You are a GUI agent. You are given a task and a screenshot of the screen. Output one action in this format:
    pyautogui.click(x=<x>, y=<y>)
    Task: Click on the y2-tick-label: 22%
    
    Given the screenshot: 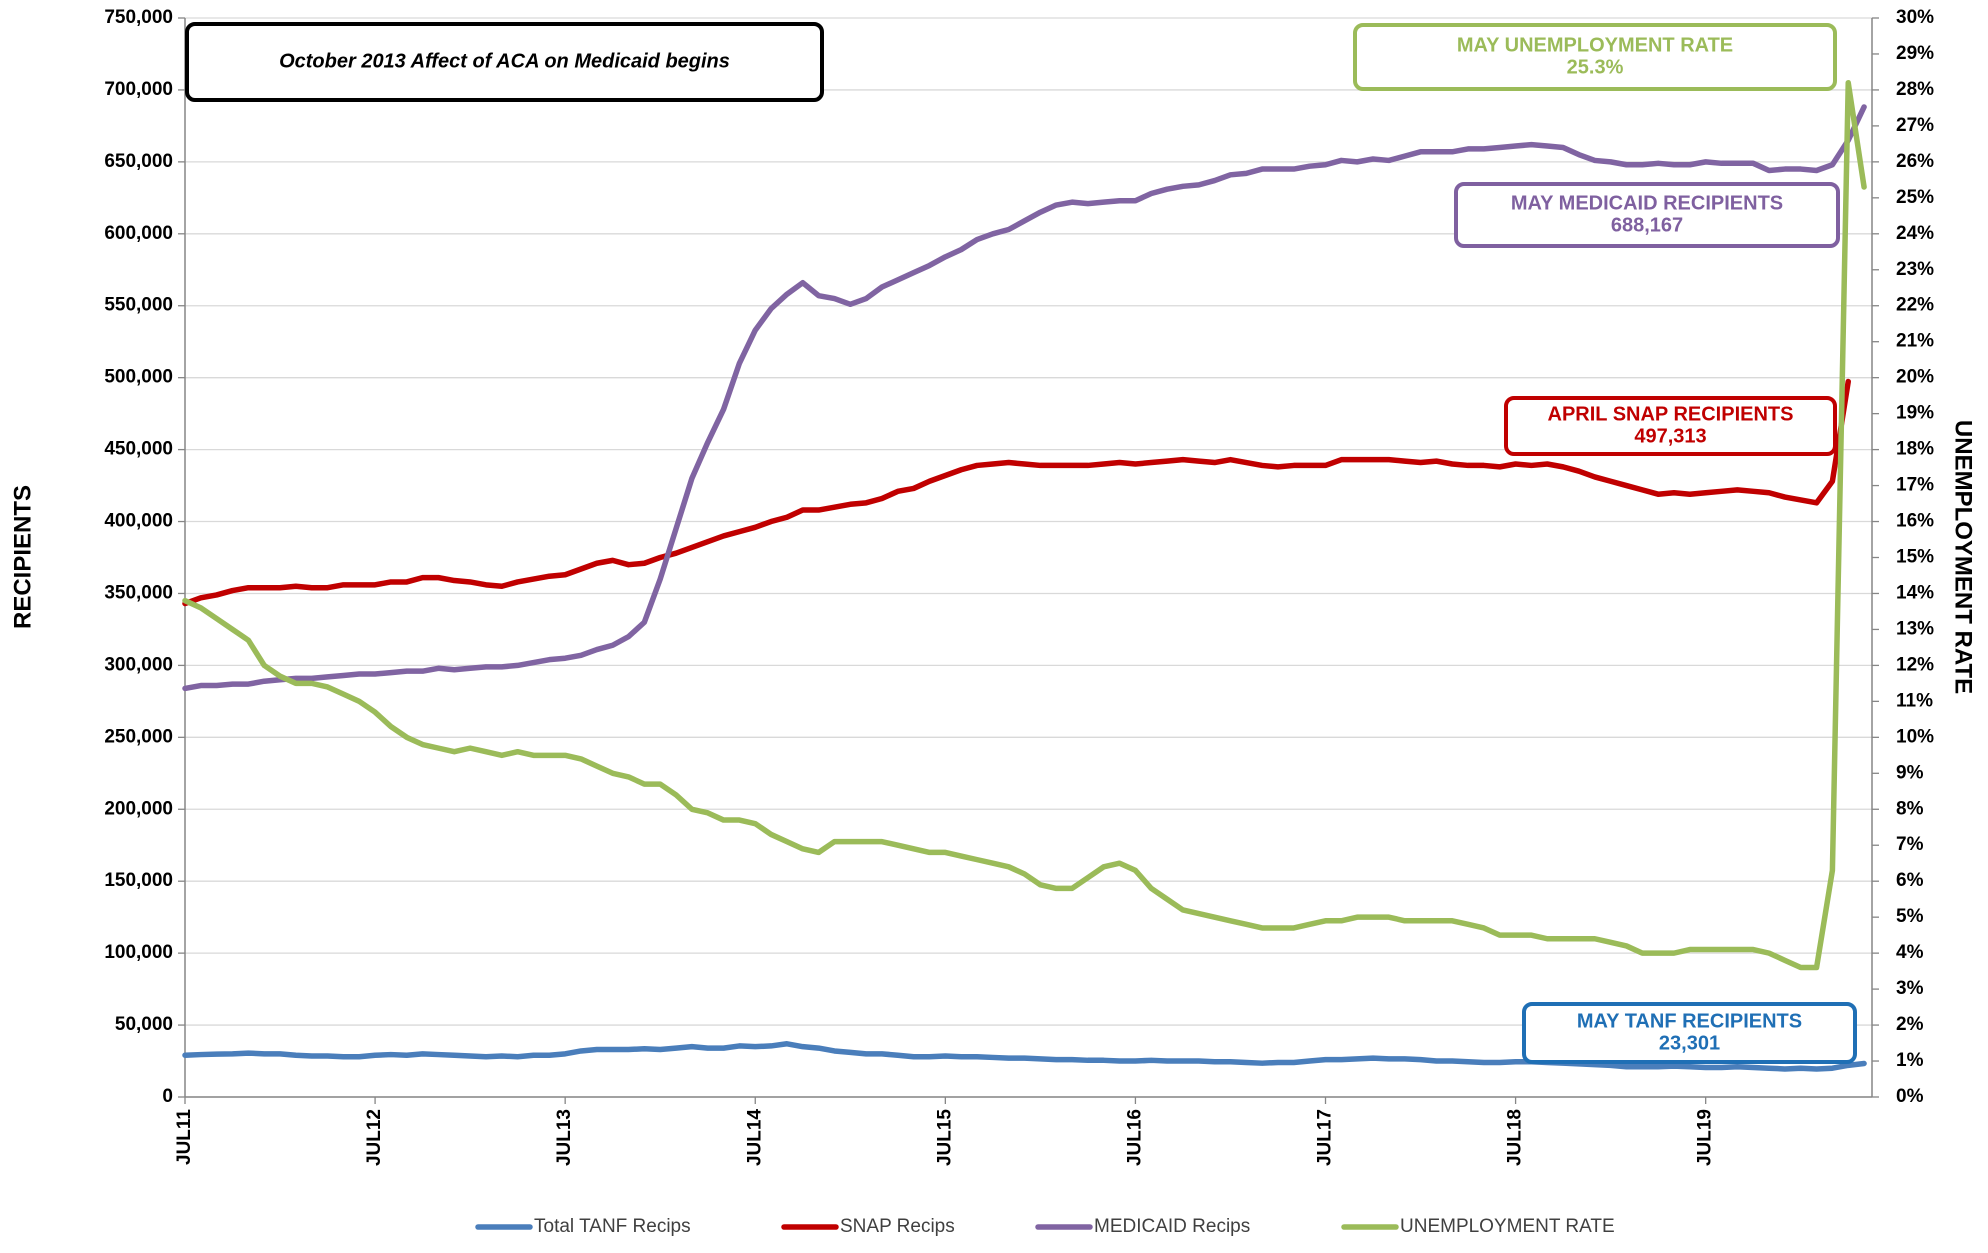 What is the action you would take?
    pyautogui.click(x=1915, y=305)
    